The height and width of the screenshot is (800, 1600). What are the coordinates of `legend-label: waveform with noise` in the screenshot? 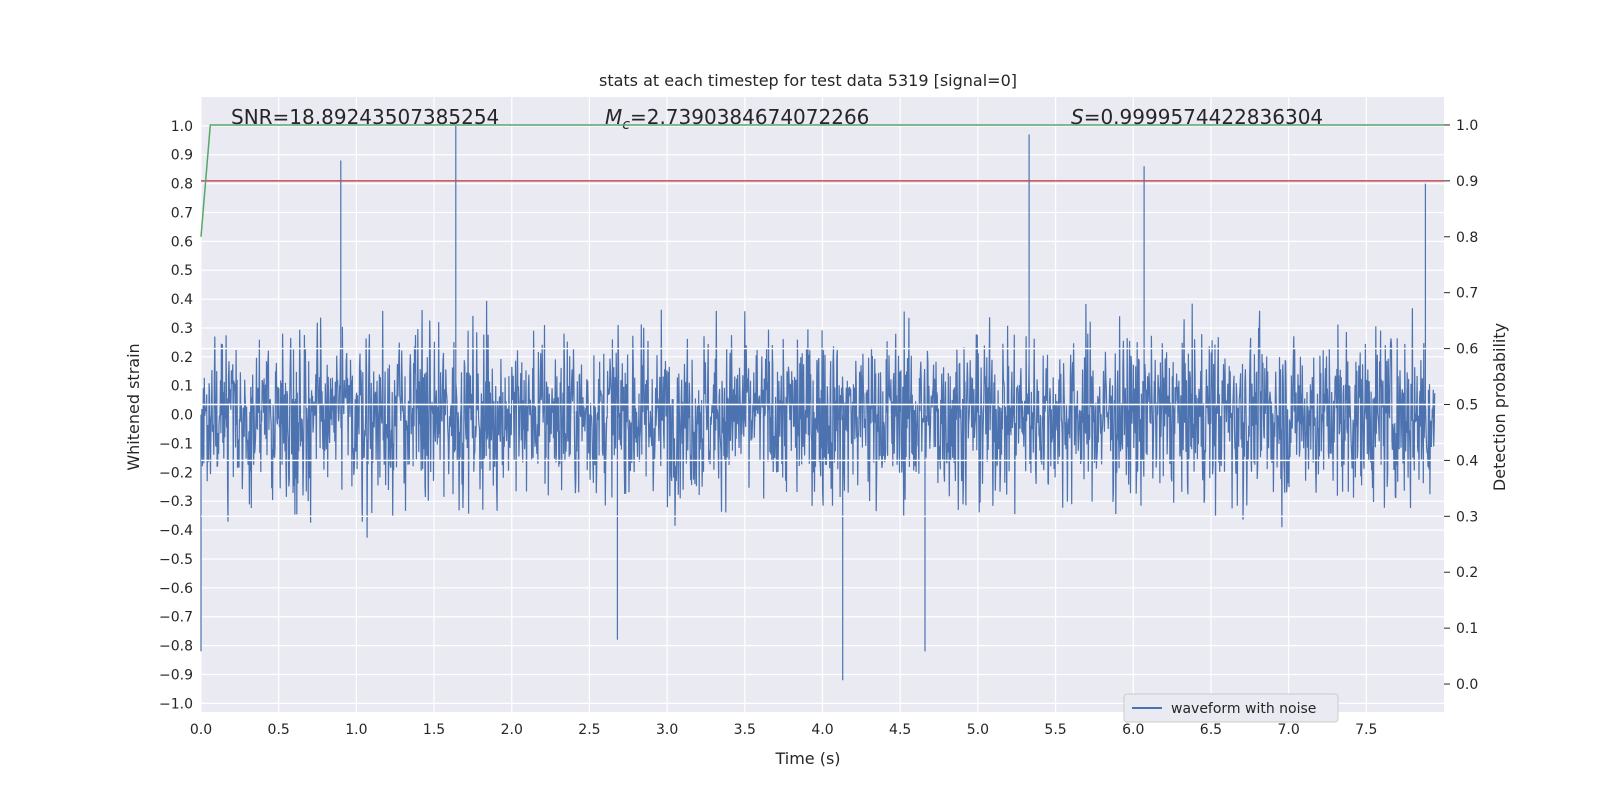 It's located at (1243, 709).